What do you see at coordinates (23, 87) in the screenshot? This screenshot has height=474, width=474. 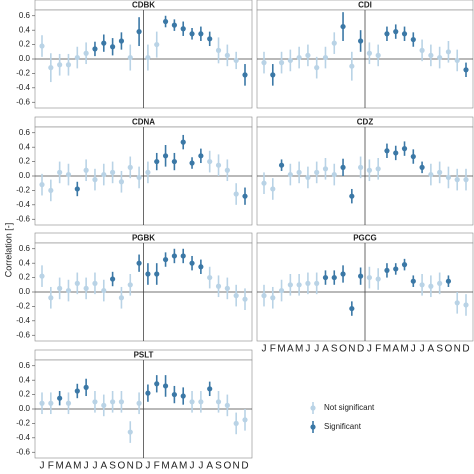 I see `y-tick-label: -0.4` at bounding box center [23, 87].